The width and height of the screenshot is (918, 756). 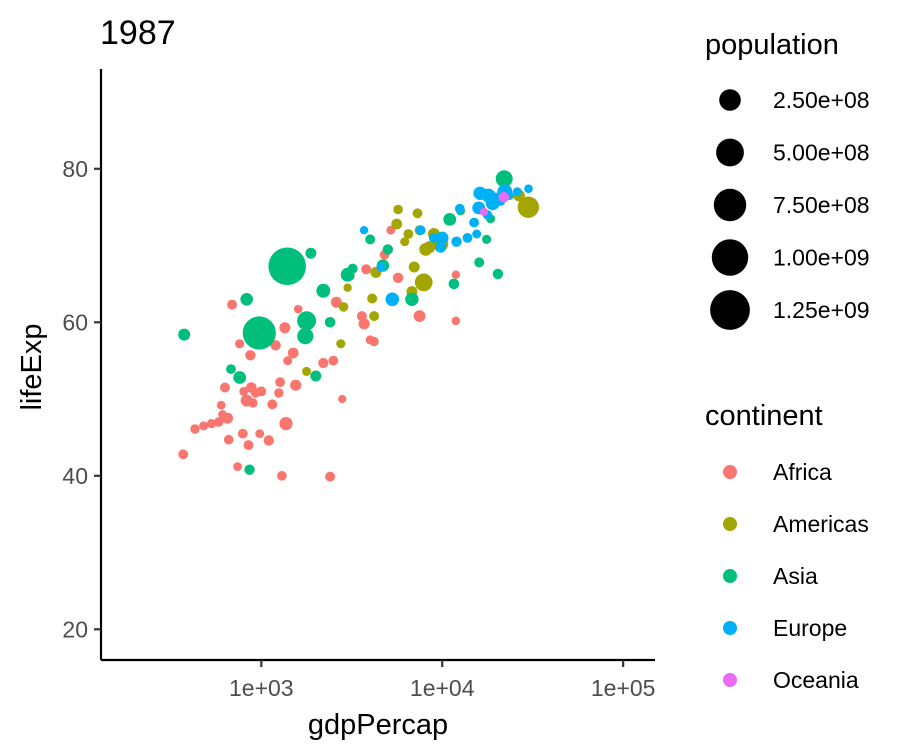 I want to click on population-legend-label: 5.00e+08, so click(x=821, y=153).